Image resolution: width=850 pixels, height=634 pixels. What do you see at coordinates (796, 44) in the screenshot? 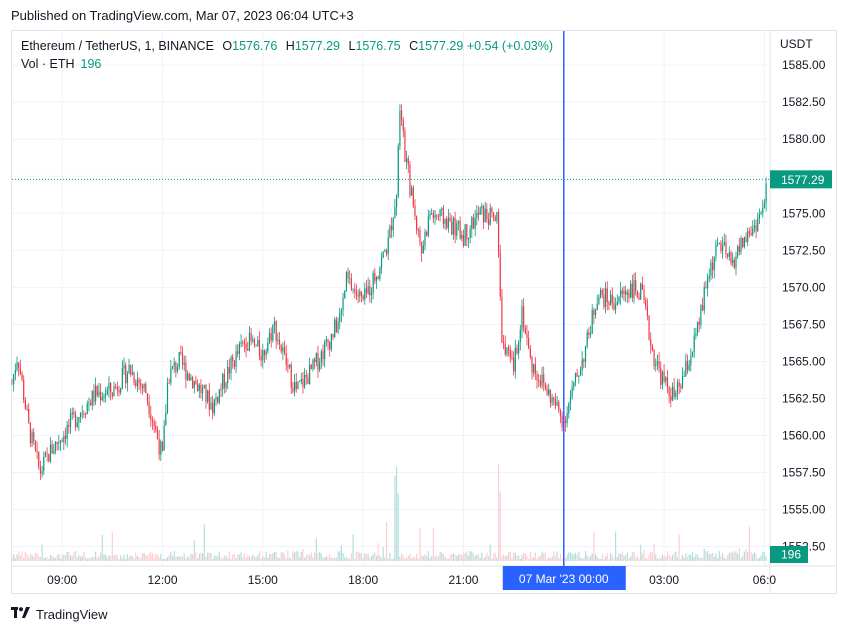
I see `currency-label: USDT` at bounding box center [796, 44].